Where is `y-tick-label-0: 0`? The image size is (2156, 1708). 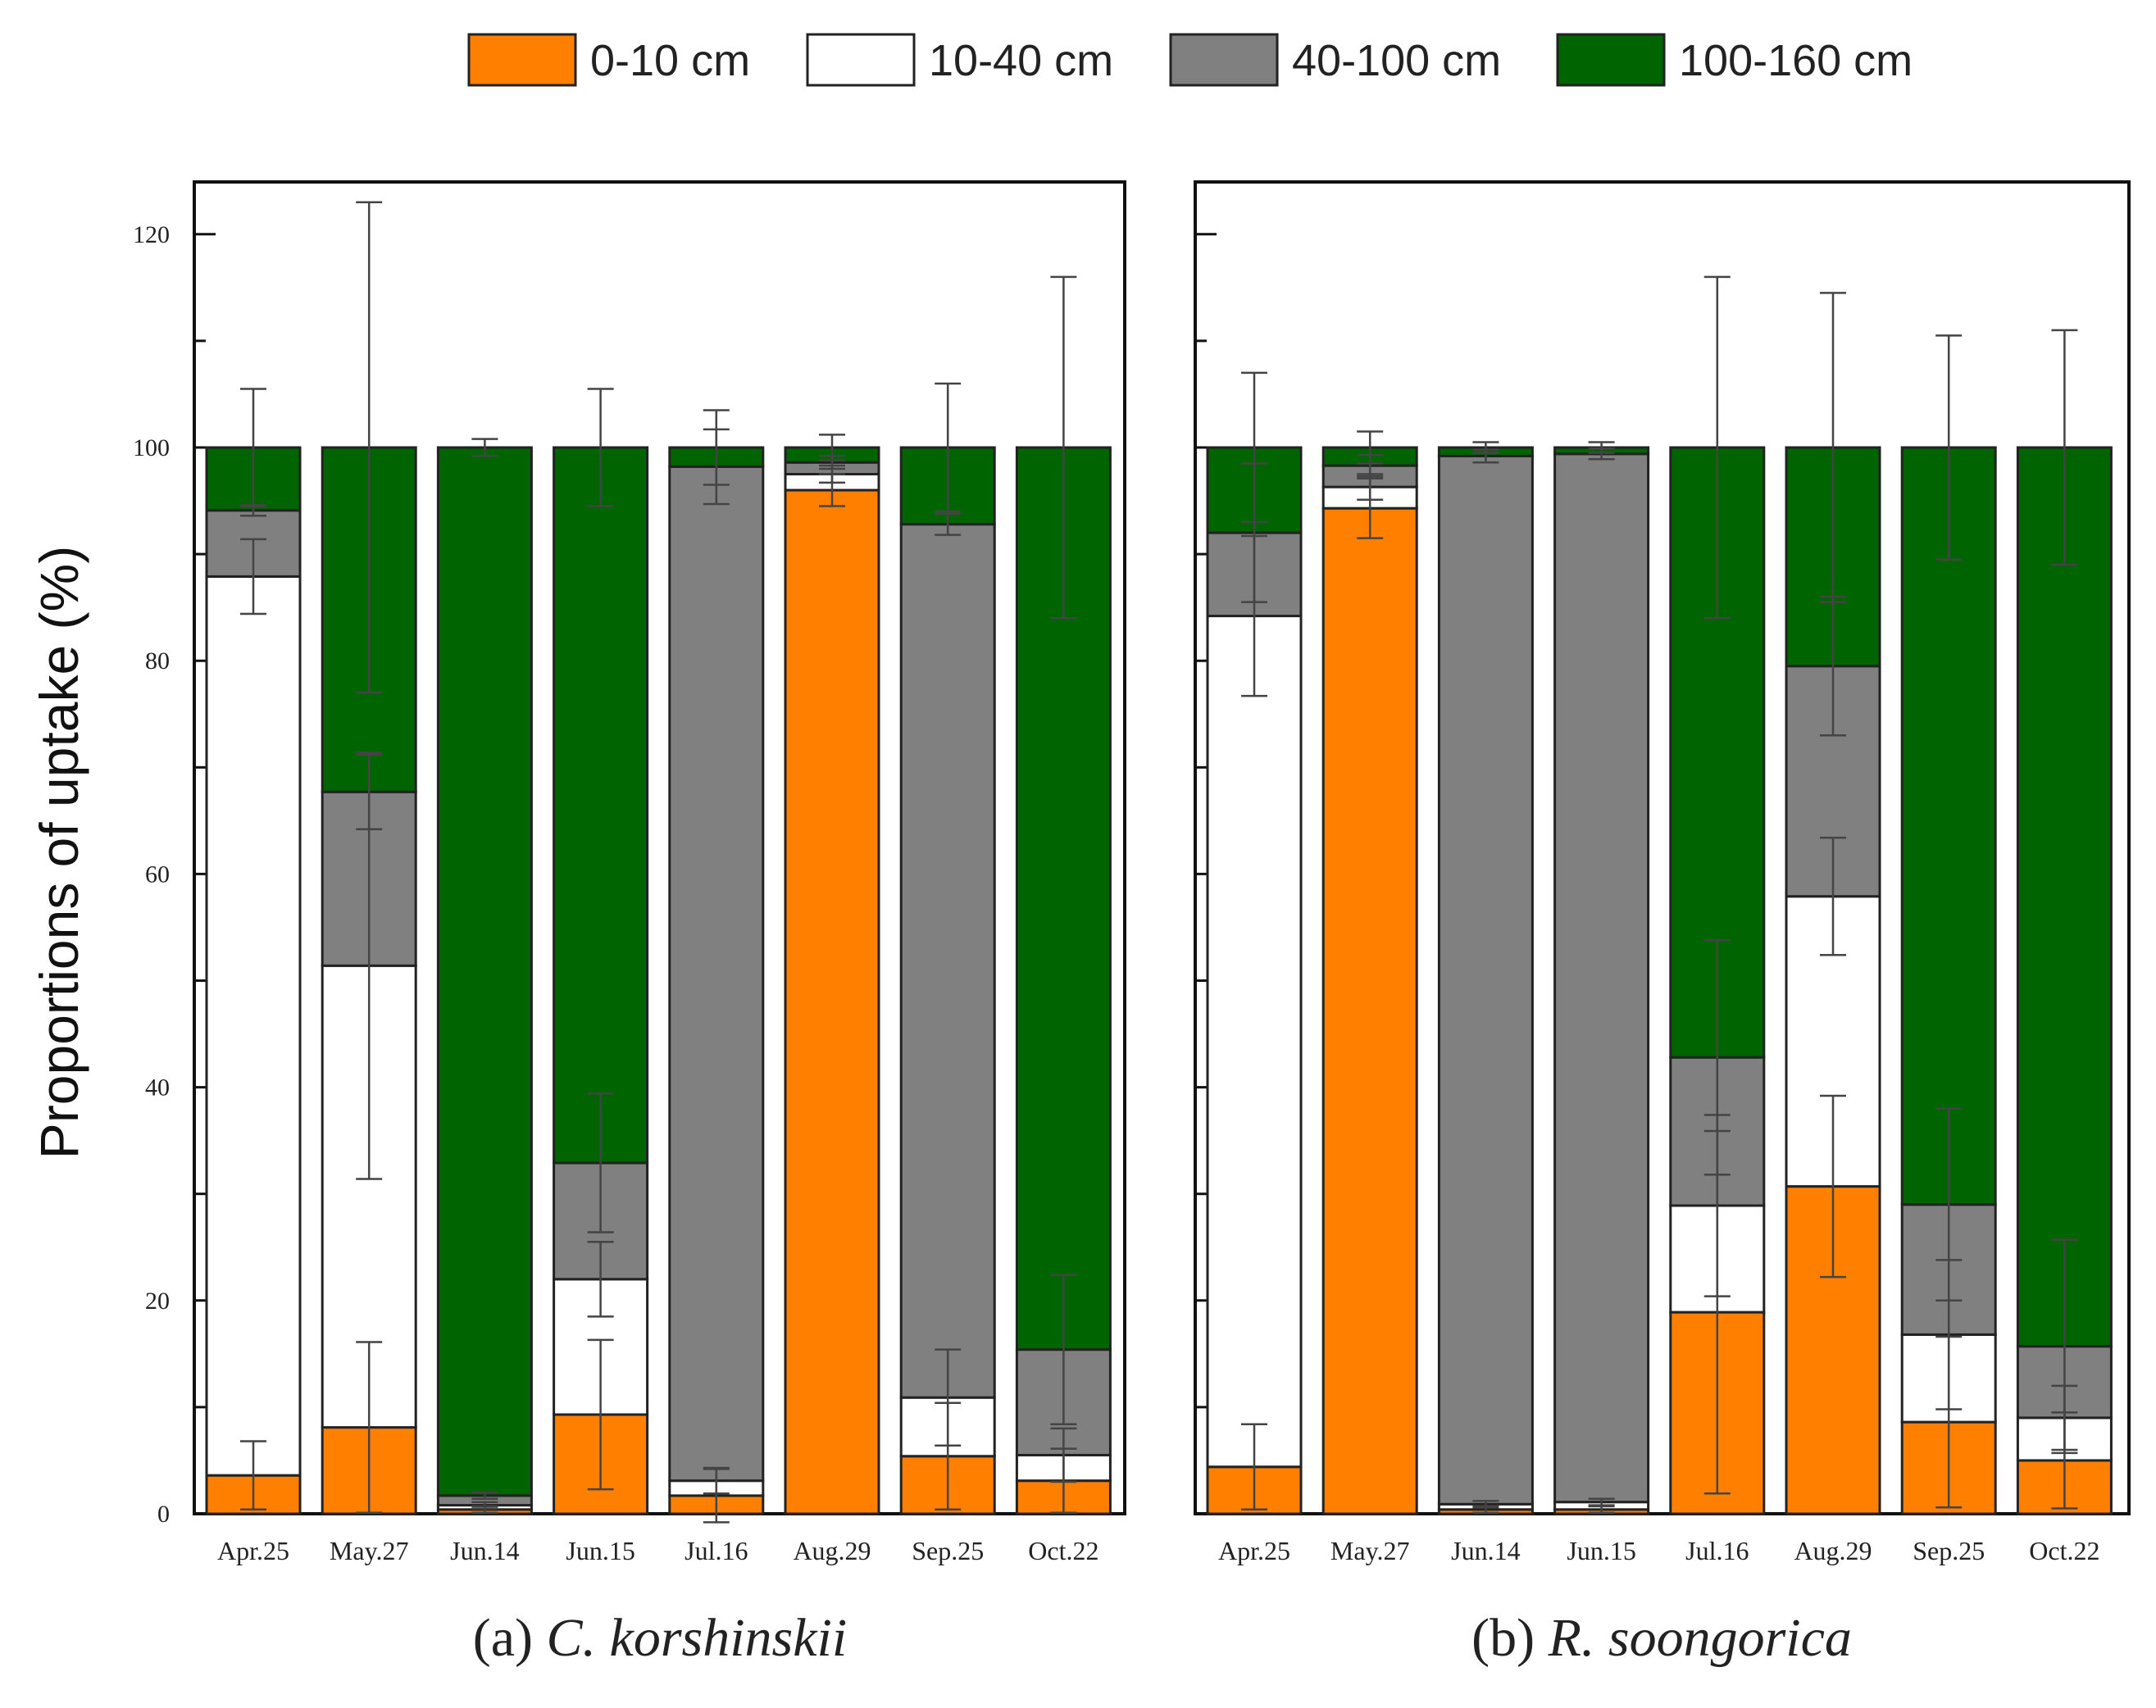
y-tick-label-0: 0 is located at coordinates (163, 1514).